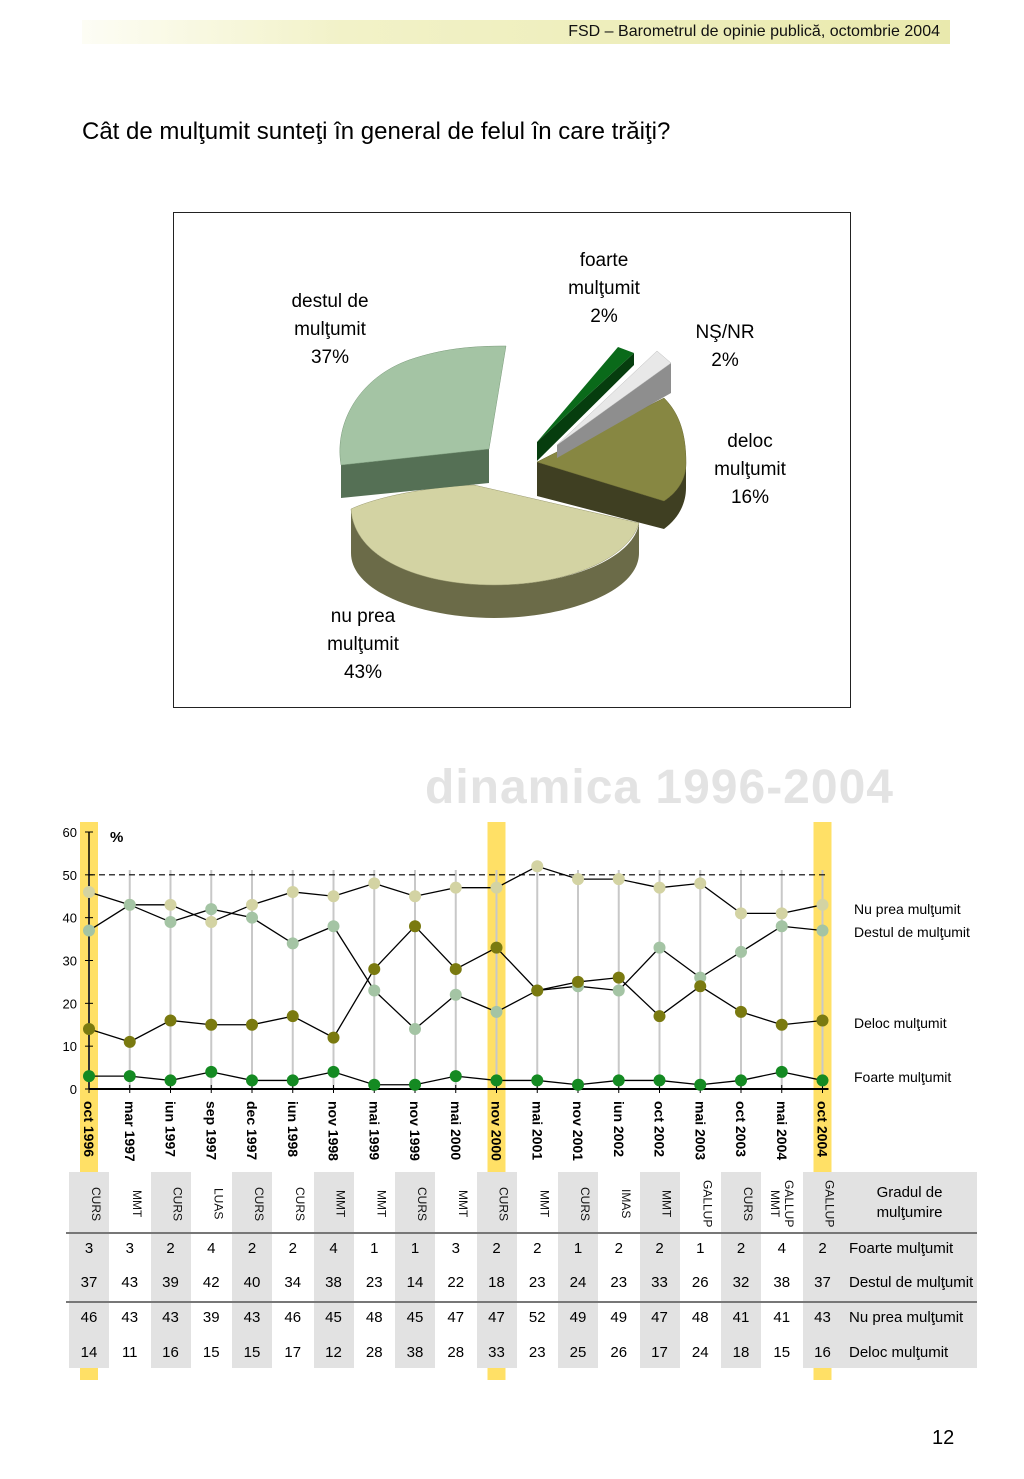 This screenshot has width=1024, height=1479. What do you see at coordinates (89, 1352) in the screenshot?
I see `table-cell: 14` at bounding box center [89, 1352].